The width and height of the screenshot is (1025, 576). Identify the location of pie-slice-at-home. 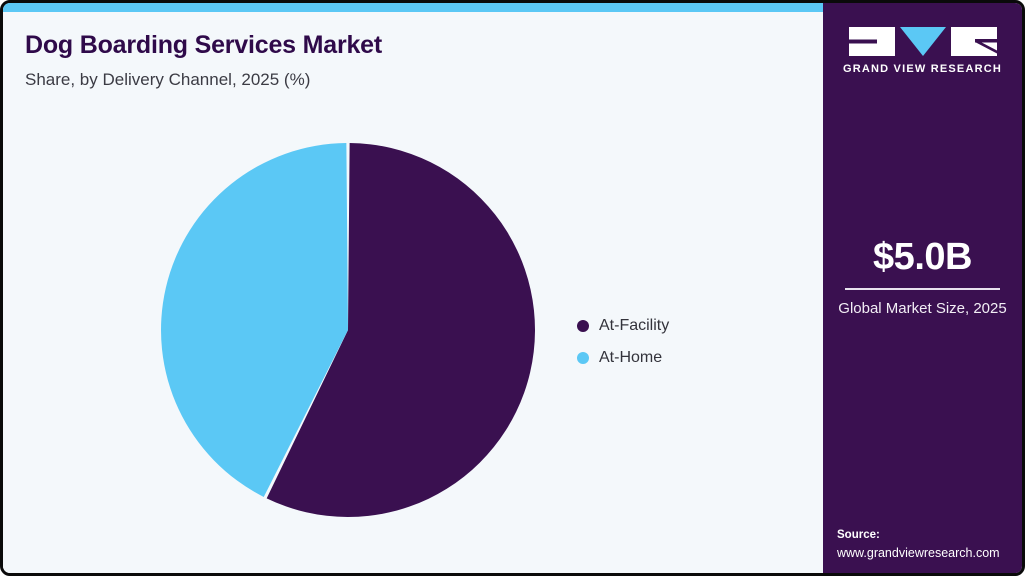
(254, 320).